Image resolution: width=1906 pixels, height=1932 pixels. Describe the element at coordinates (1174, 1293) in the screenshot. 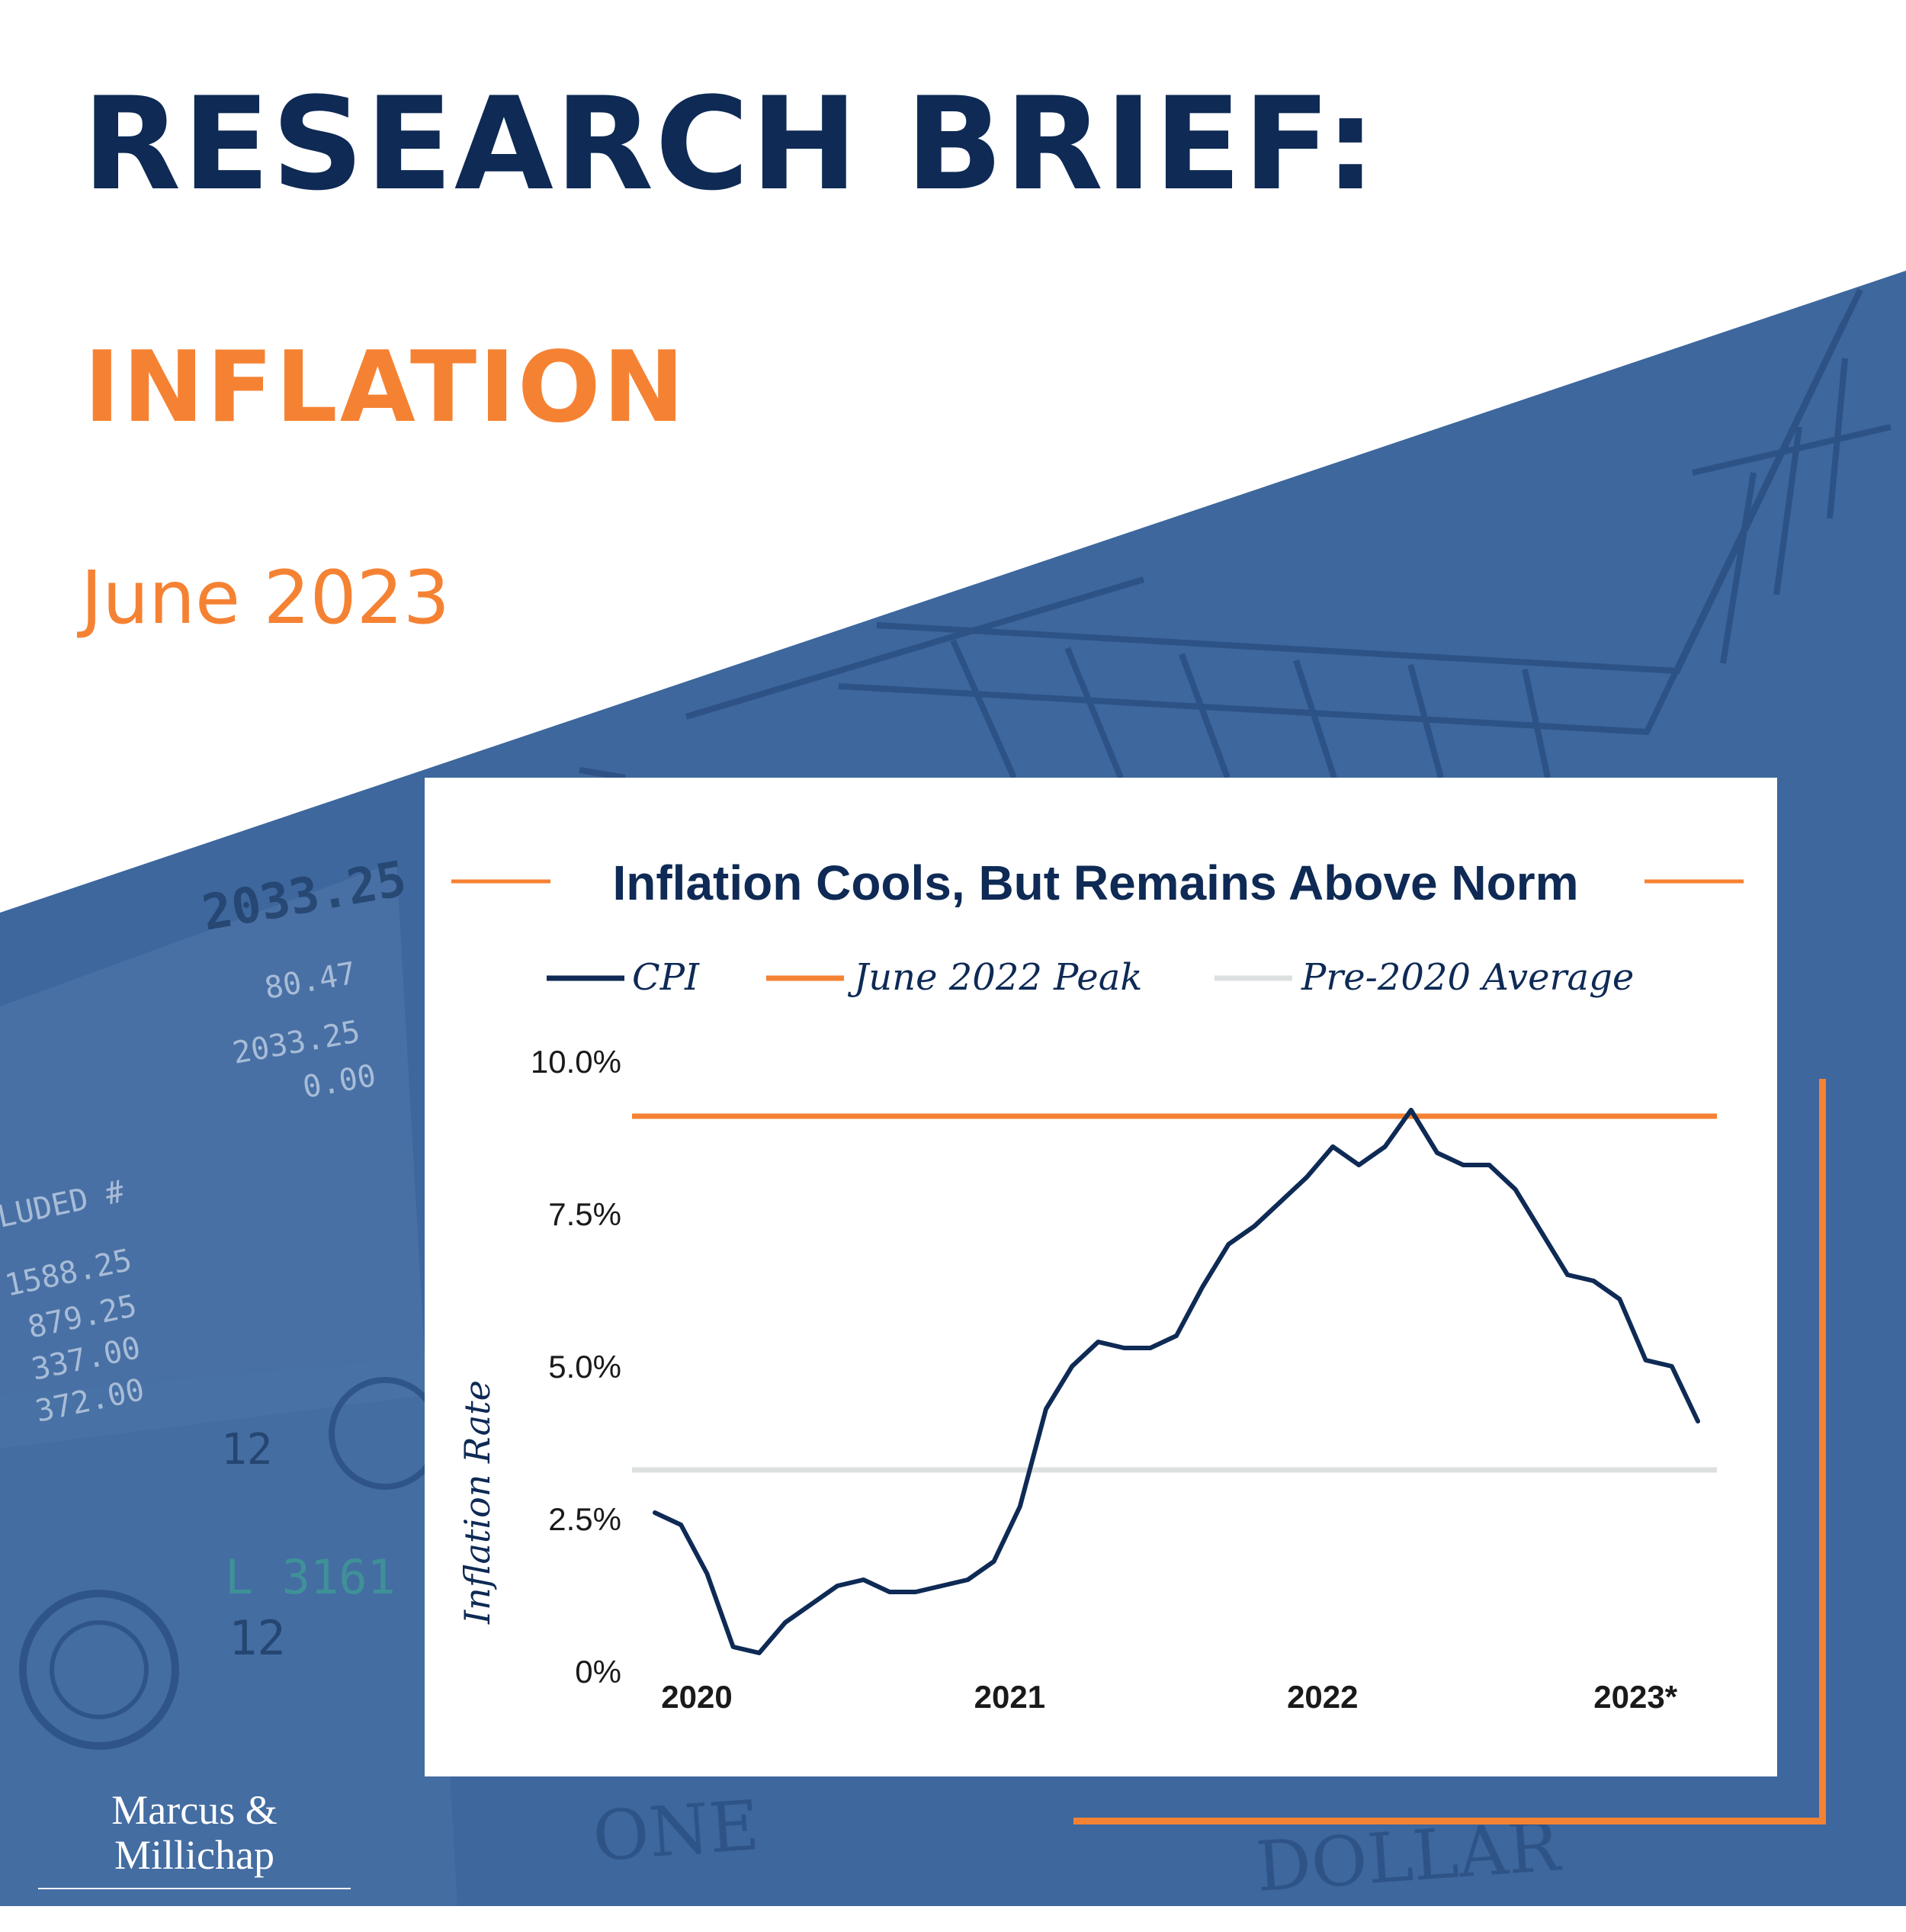

I see `reference-lines` at that location.